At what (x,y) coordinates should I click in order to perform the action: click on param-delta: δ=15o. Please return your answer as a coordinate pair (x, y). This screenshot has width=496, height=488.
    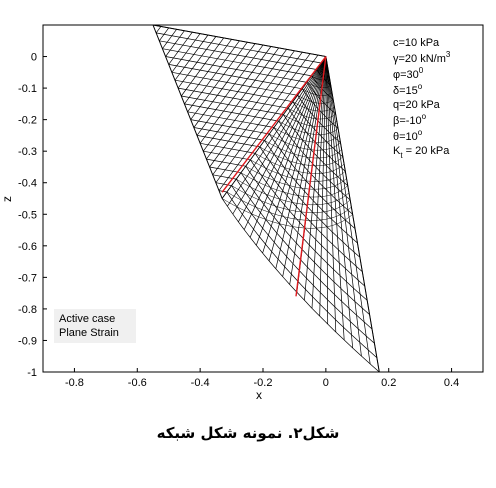
    Looking at the image, I should click on (408, 89).